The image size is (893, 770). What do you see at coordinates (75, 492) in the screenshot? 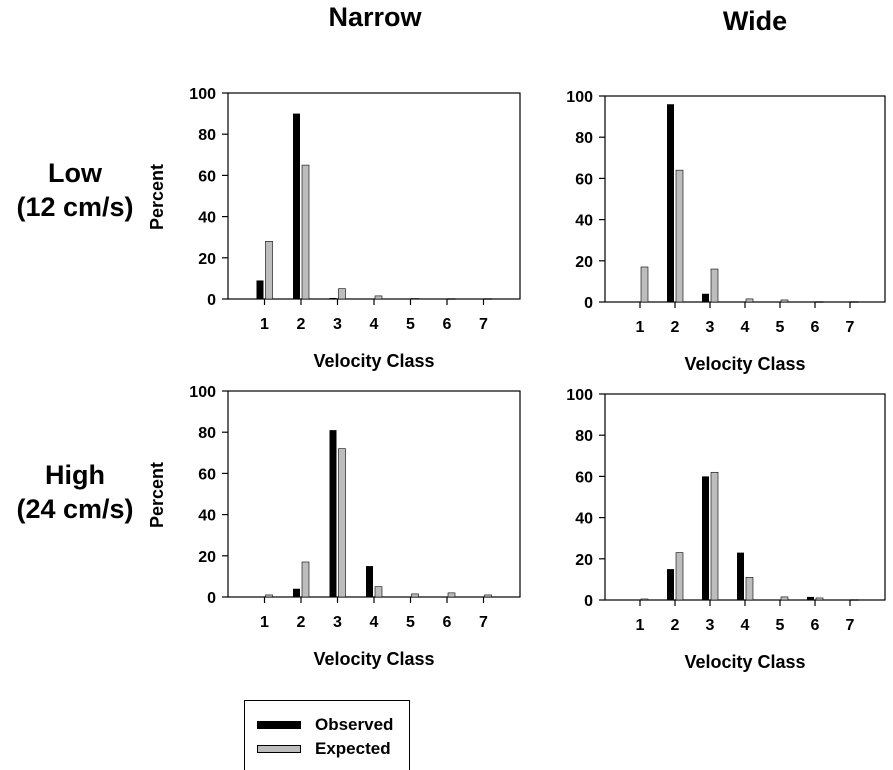
I see `row-title-high: High (24 cm/s)` at bounding box center [75, 492].